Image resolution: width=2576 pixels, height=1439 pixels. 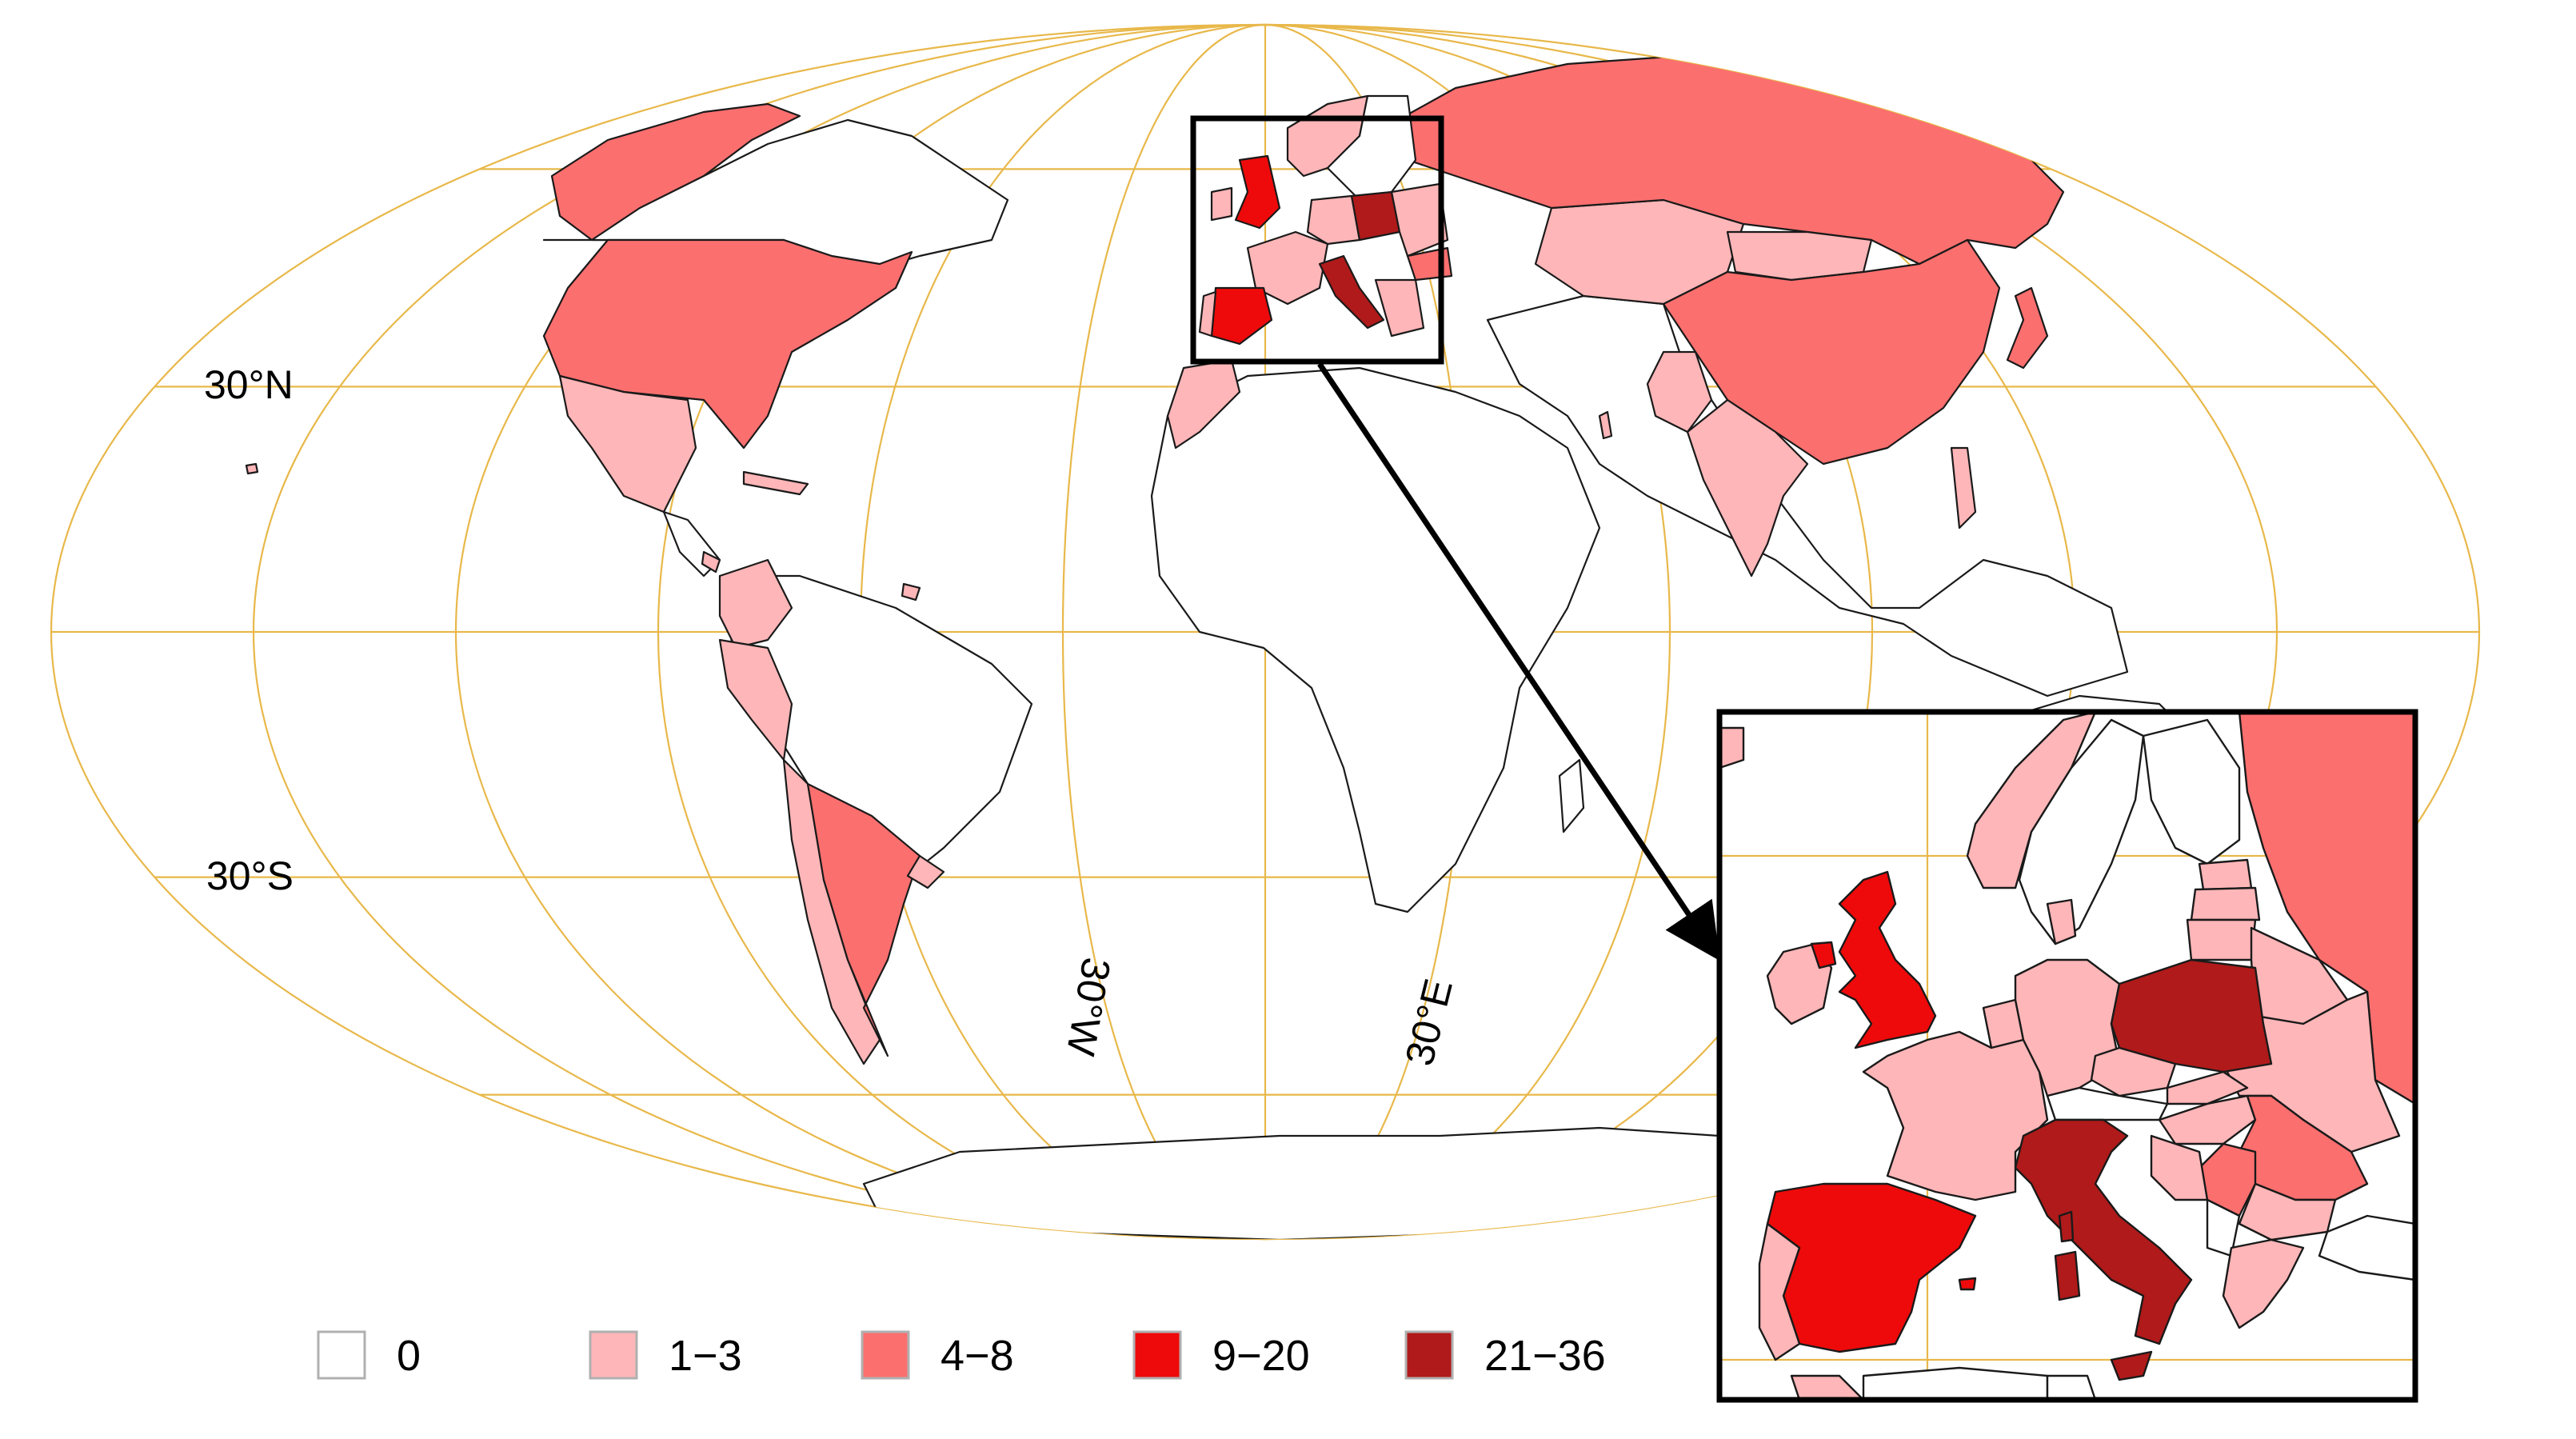 What do you see at coordinates (1545, 1356) in the screenshot?
I see `legend-label: 21−36` at bounding box center [1545, 1356].